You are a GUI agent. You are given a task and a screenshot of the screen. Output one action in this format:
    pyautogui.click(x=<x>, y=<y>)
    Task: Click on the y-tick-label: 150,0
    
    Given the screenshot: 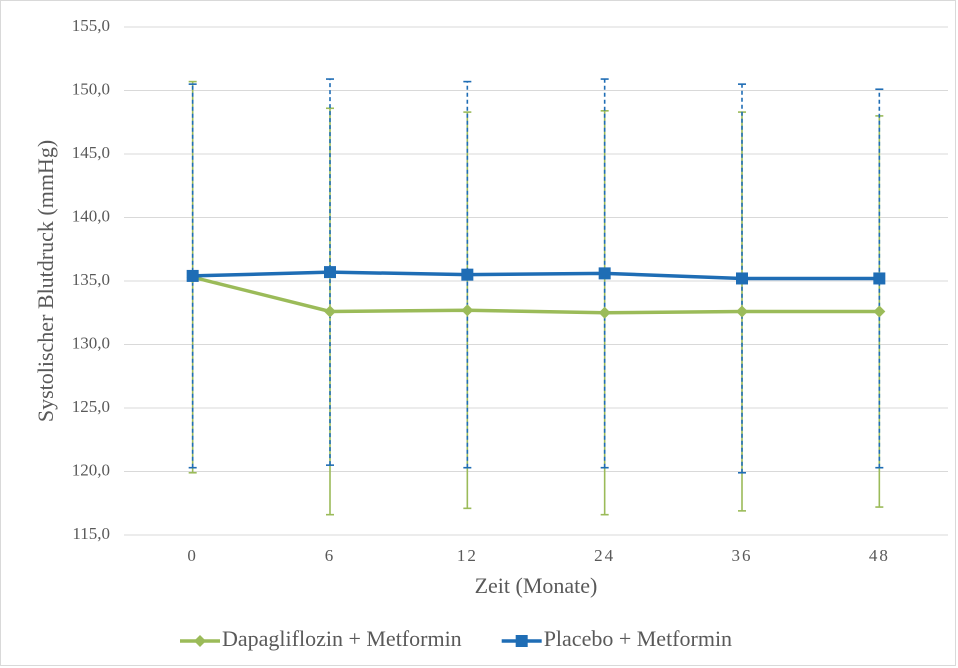 What is the action you would take?
    pyautogui.click(x=91, y=88)
    